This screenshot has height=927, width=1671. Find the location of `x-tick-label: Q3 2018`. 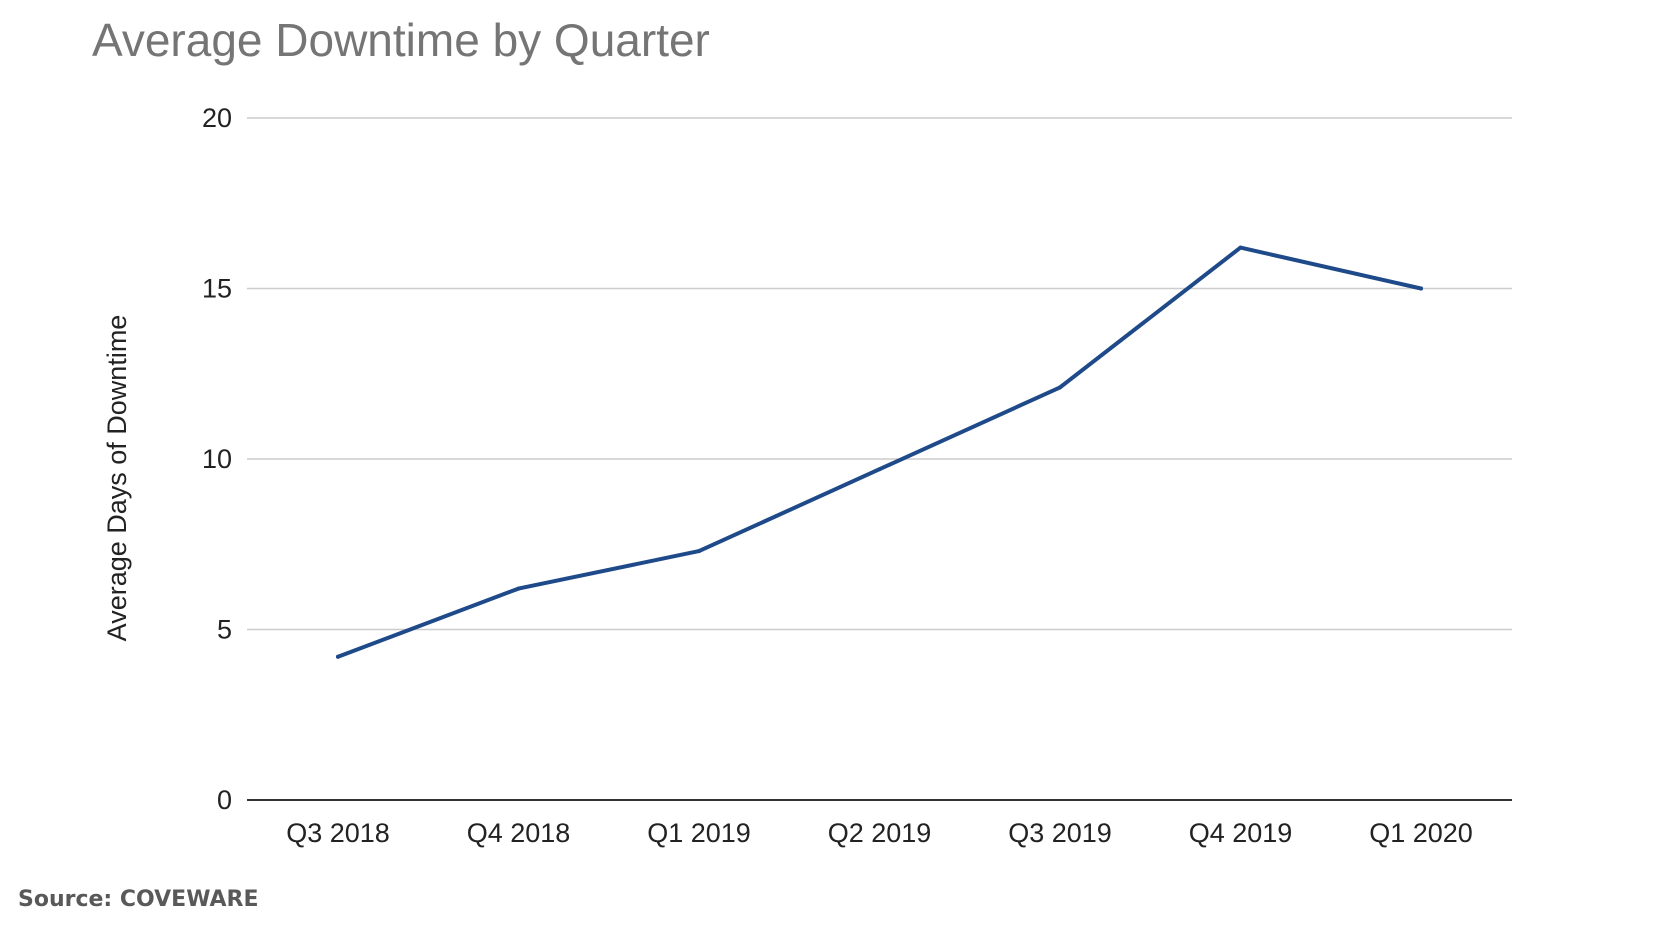

x-tick-label: Q3 2018 is located at coordinates (338, 833).